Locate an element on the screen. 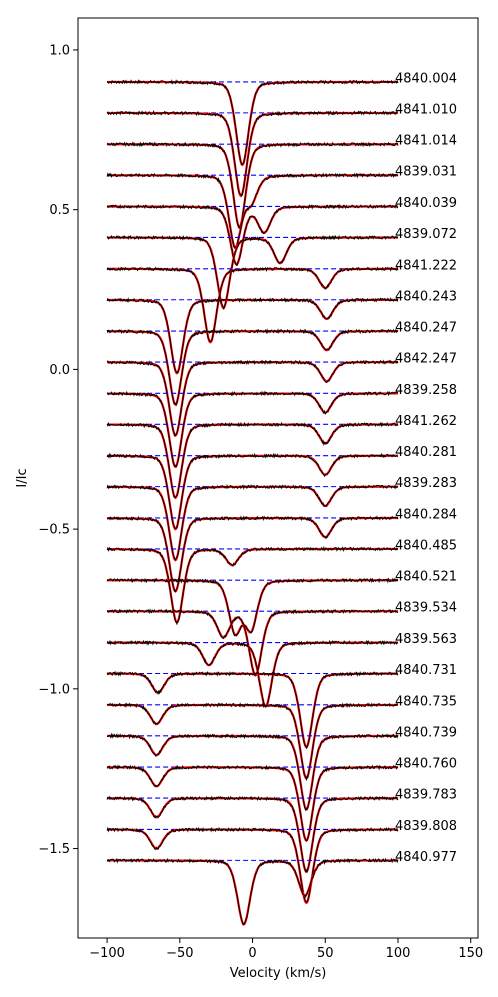 The height and width of the screenshot is (997, 498). spectrum-4839.072: 4839.072 is located at coordinates (281, 268).